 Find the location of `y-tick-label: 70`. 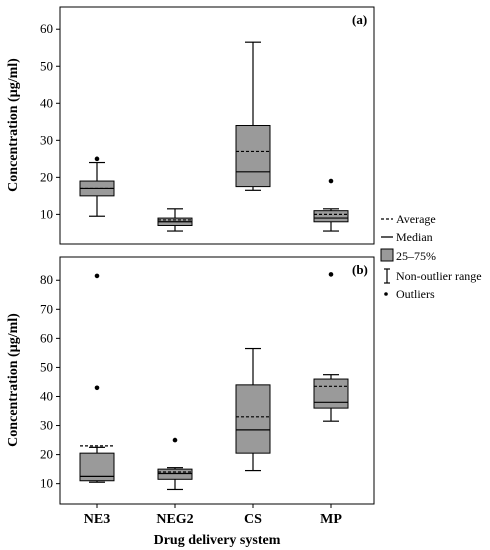

y-tick-label: 70 is located at coordinates (46, 308).